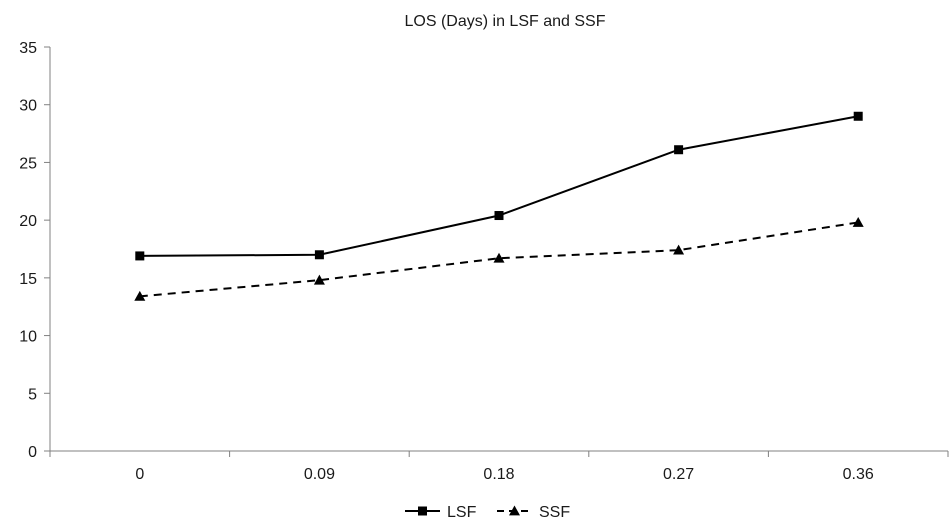  What do you see at coordinates (28, 337) in the screenshot?
I see `y-tick-label: 10` at bounding box center [28, 337].